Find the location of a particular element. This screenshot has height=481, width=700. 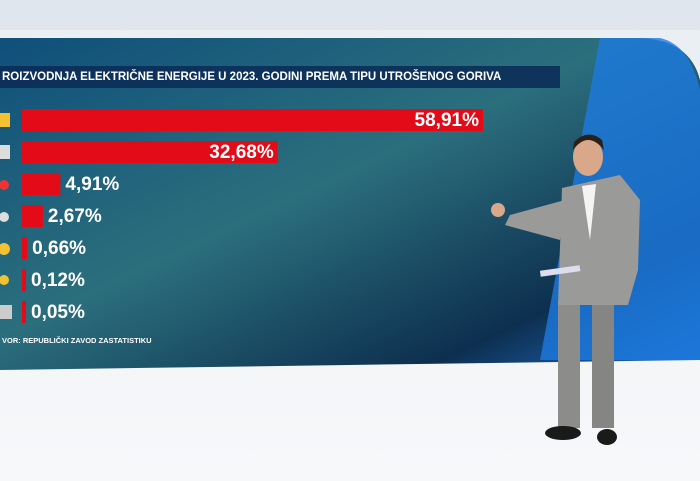

title-bar is located at coordinates (280, 77).